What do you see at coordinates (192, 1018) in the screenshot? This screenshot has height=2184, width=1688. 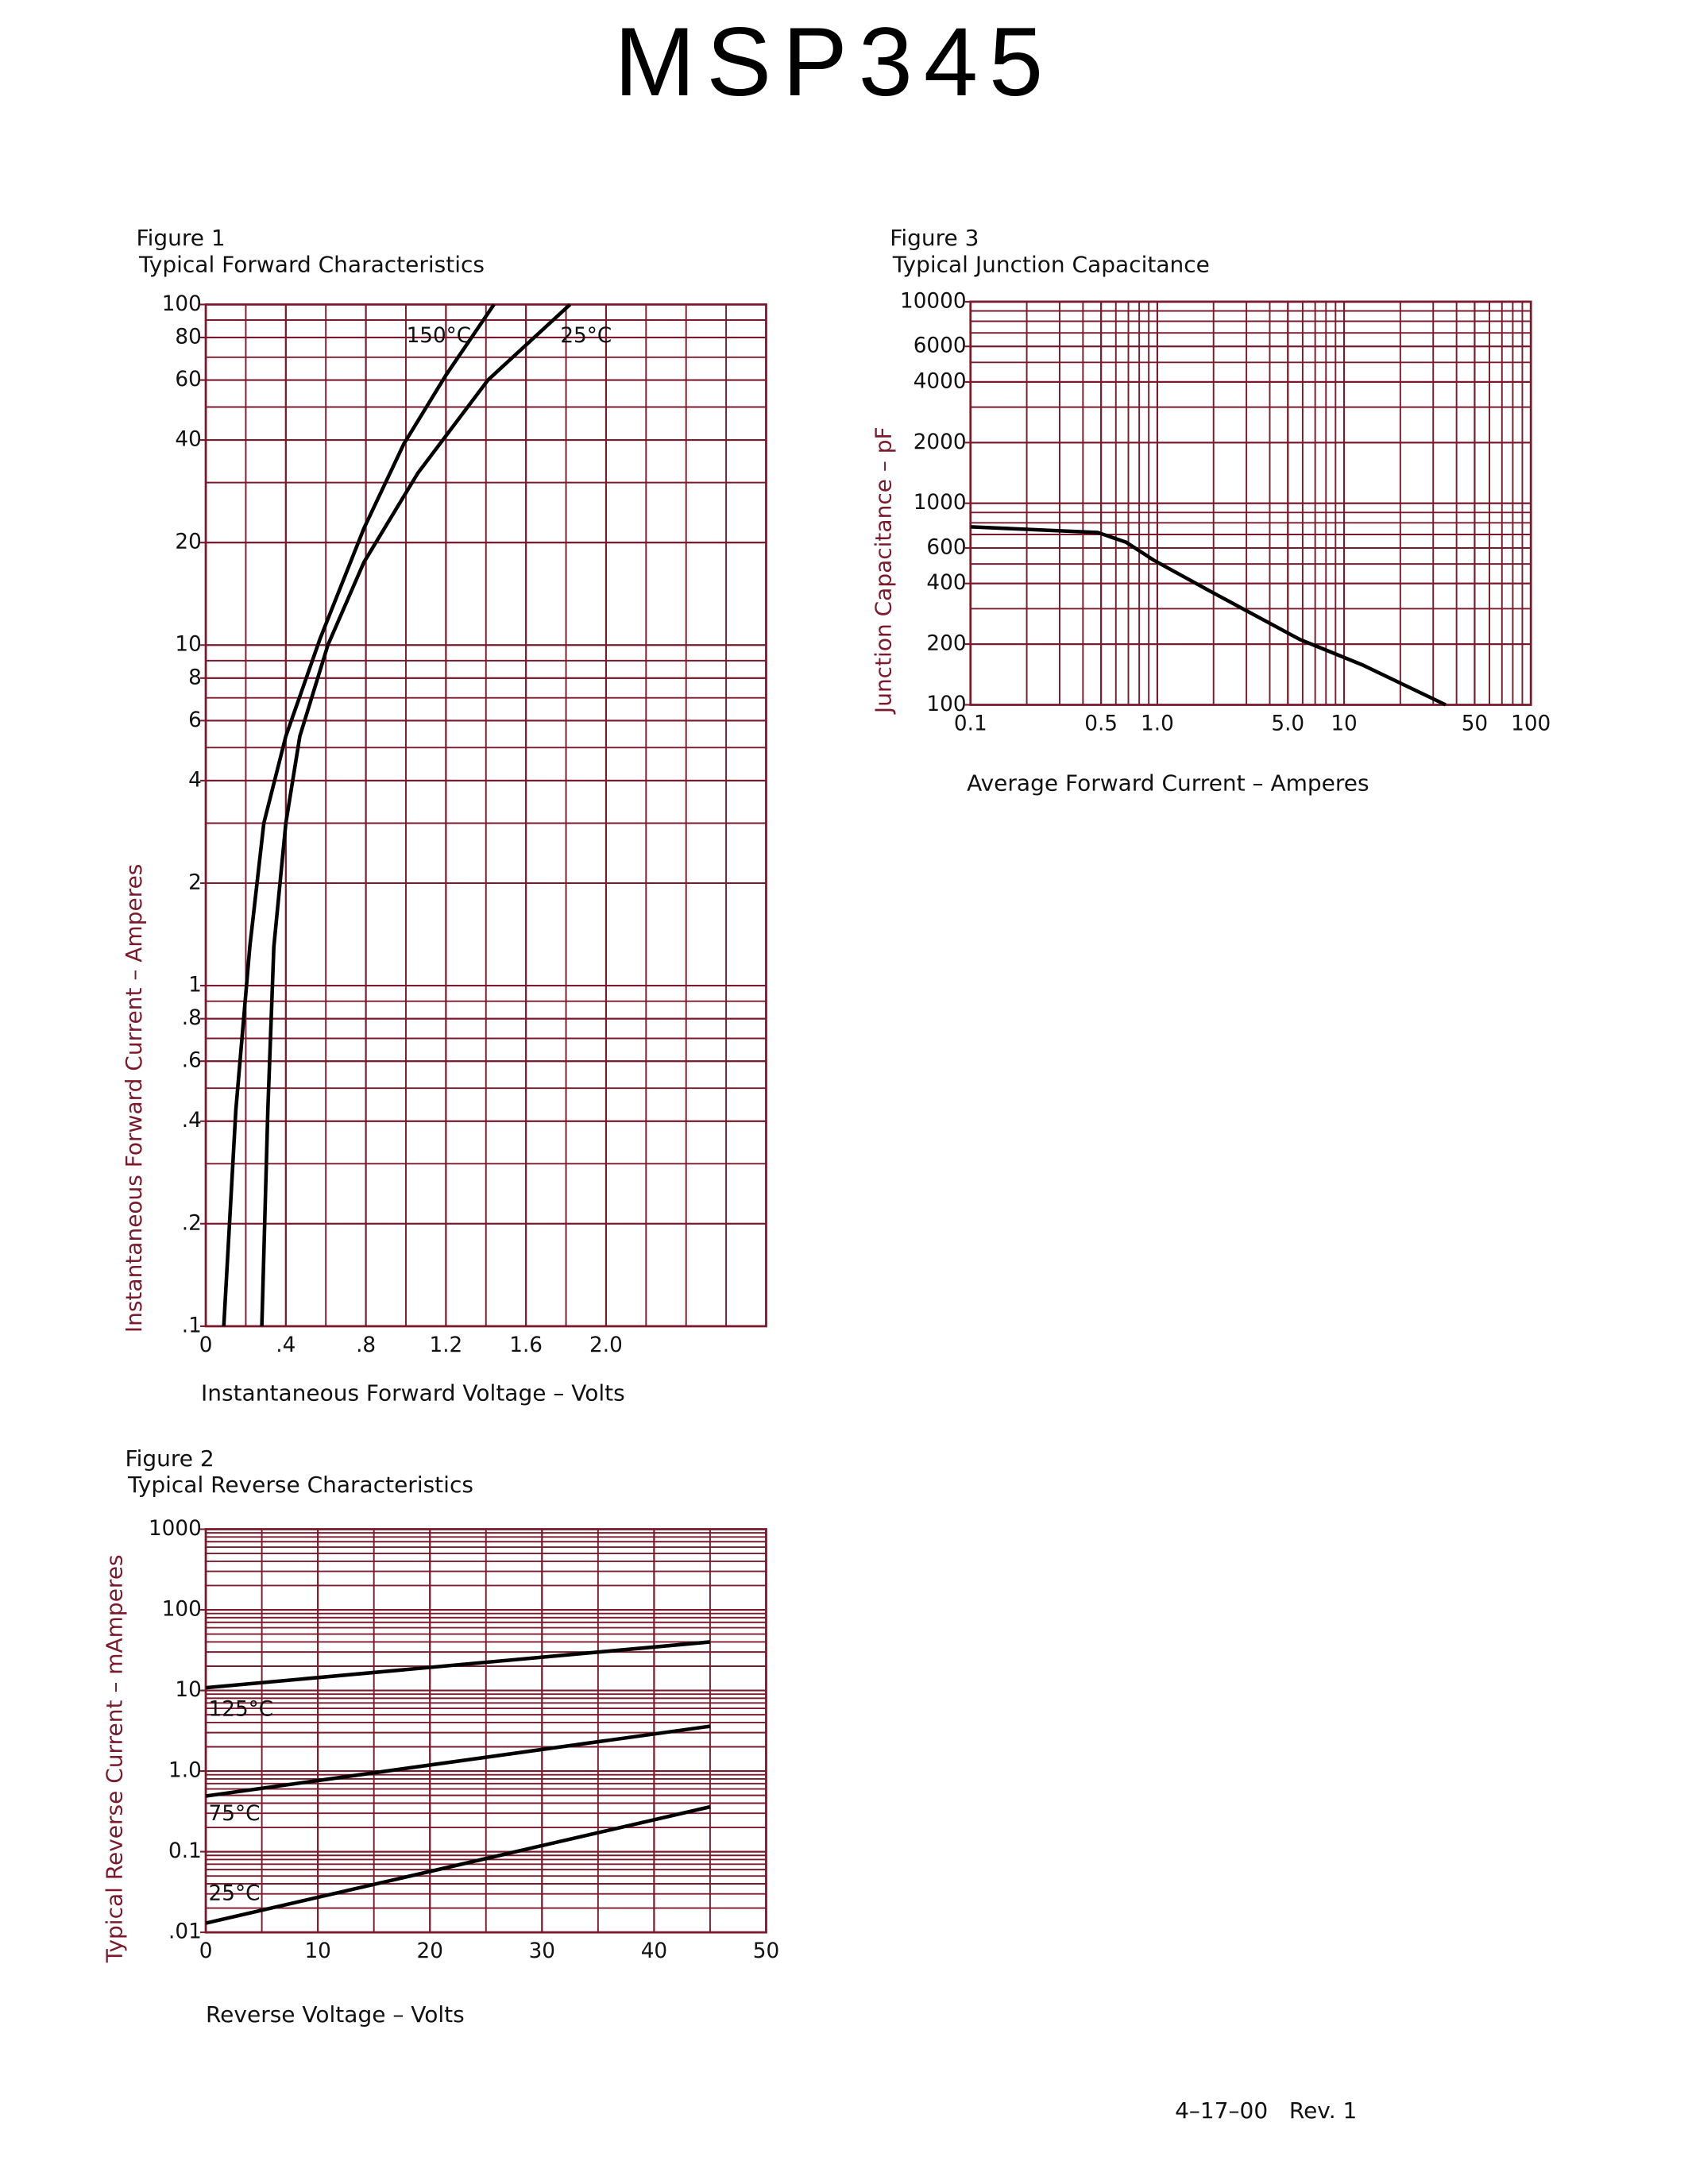 I see `y-tick-label: .8` at bounding box center [192, 1018].